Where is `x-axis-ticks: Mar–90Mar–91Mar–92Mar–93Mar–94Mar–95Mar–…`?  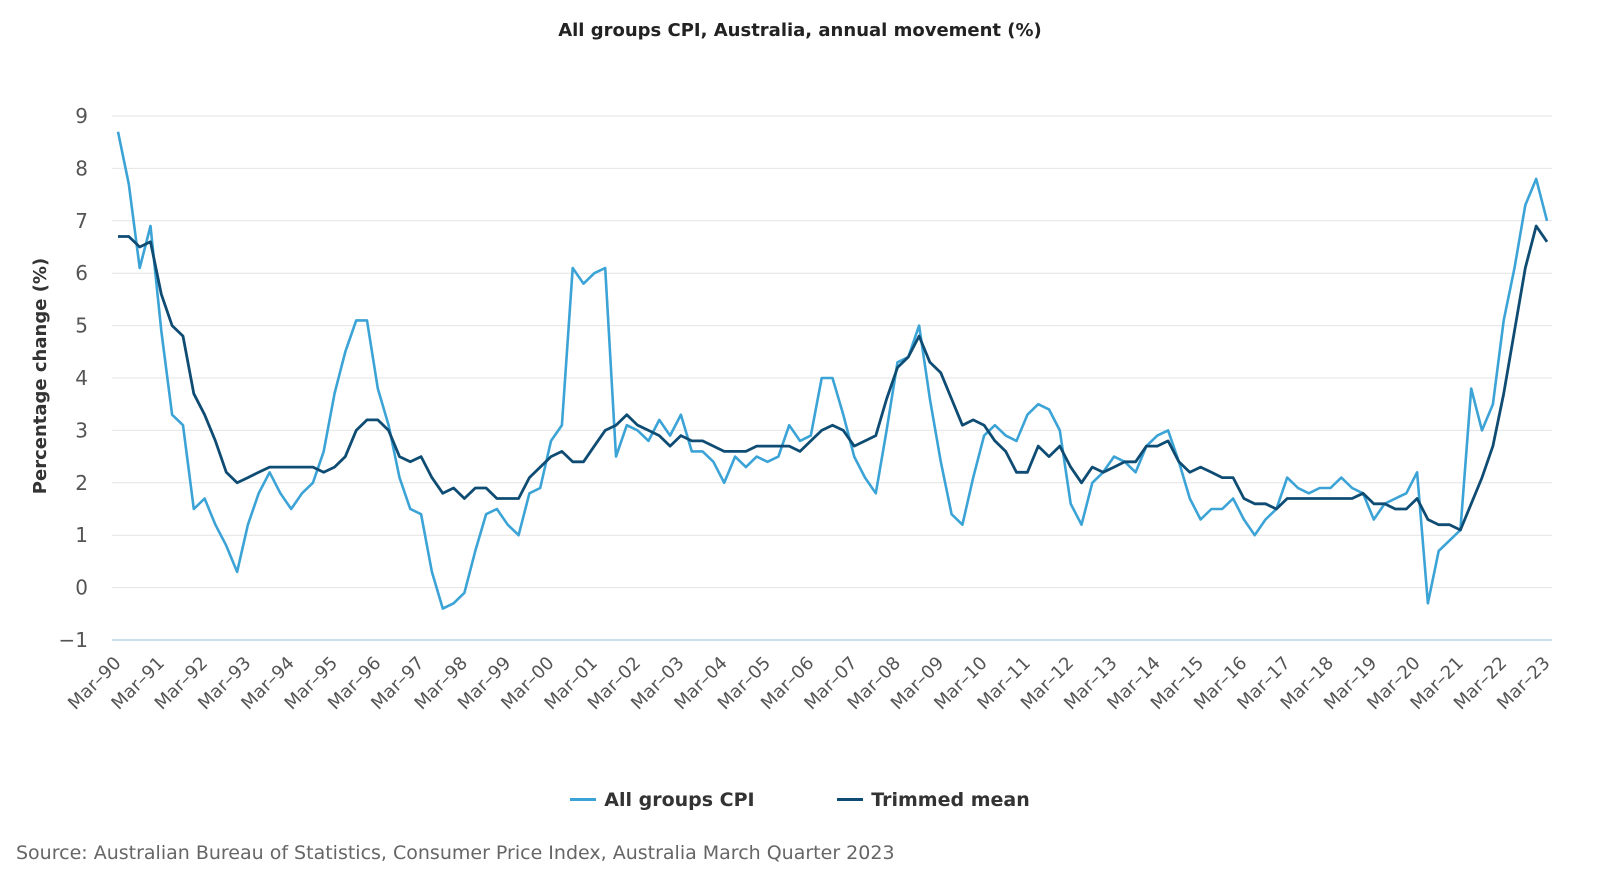
x-axis-ticks: Mar–90Mar–91Mar–92Mar–93Mar–94Mar–95Mar–… is located at coordinates (809, 683).